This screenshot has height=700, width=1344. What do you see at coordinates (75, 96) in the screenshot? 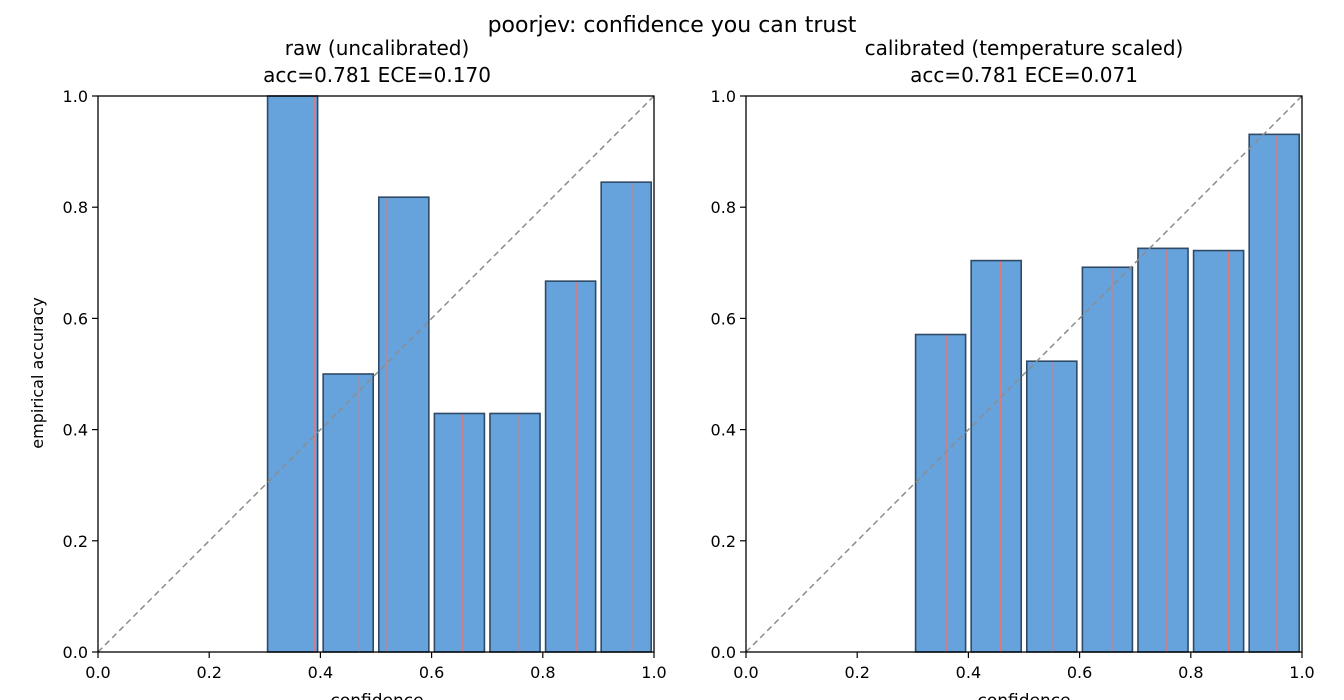
I see `raw-y-tick-label: 1.0` at bounding box center [75, 96].